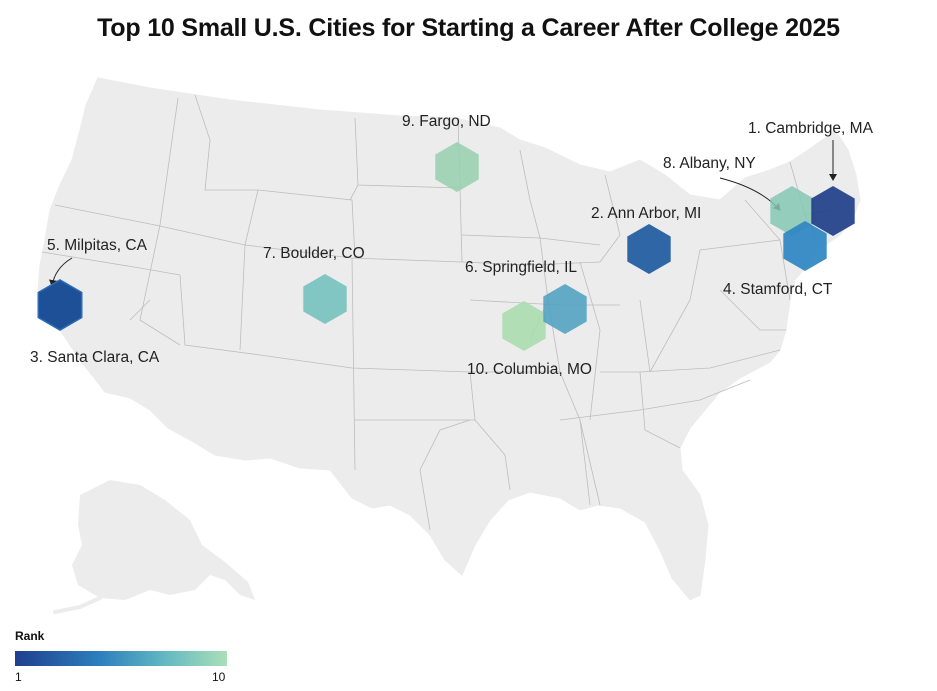  What do you see at coordinates (18, 677) in the screenshot?
I see `legend-min-label: 1` at bounding box center [18, 677].